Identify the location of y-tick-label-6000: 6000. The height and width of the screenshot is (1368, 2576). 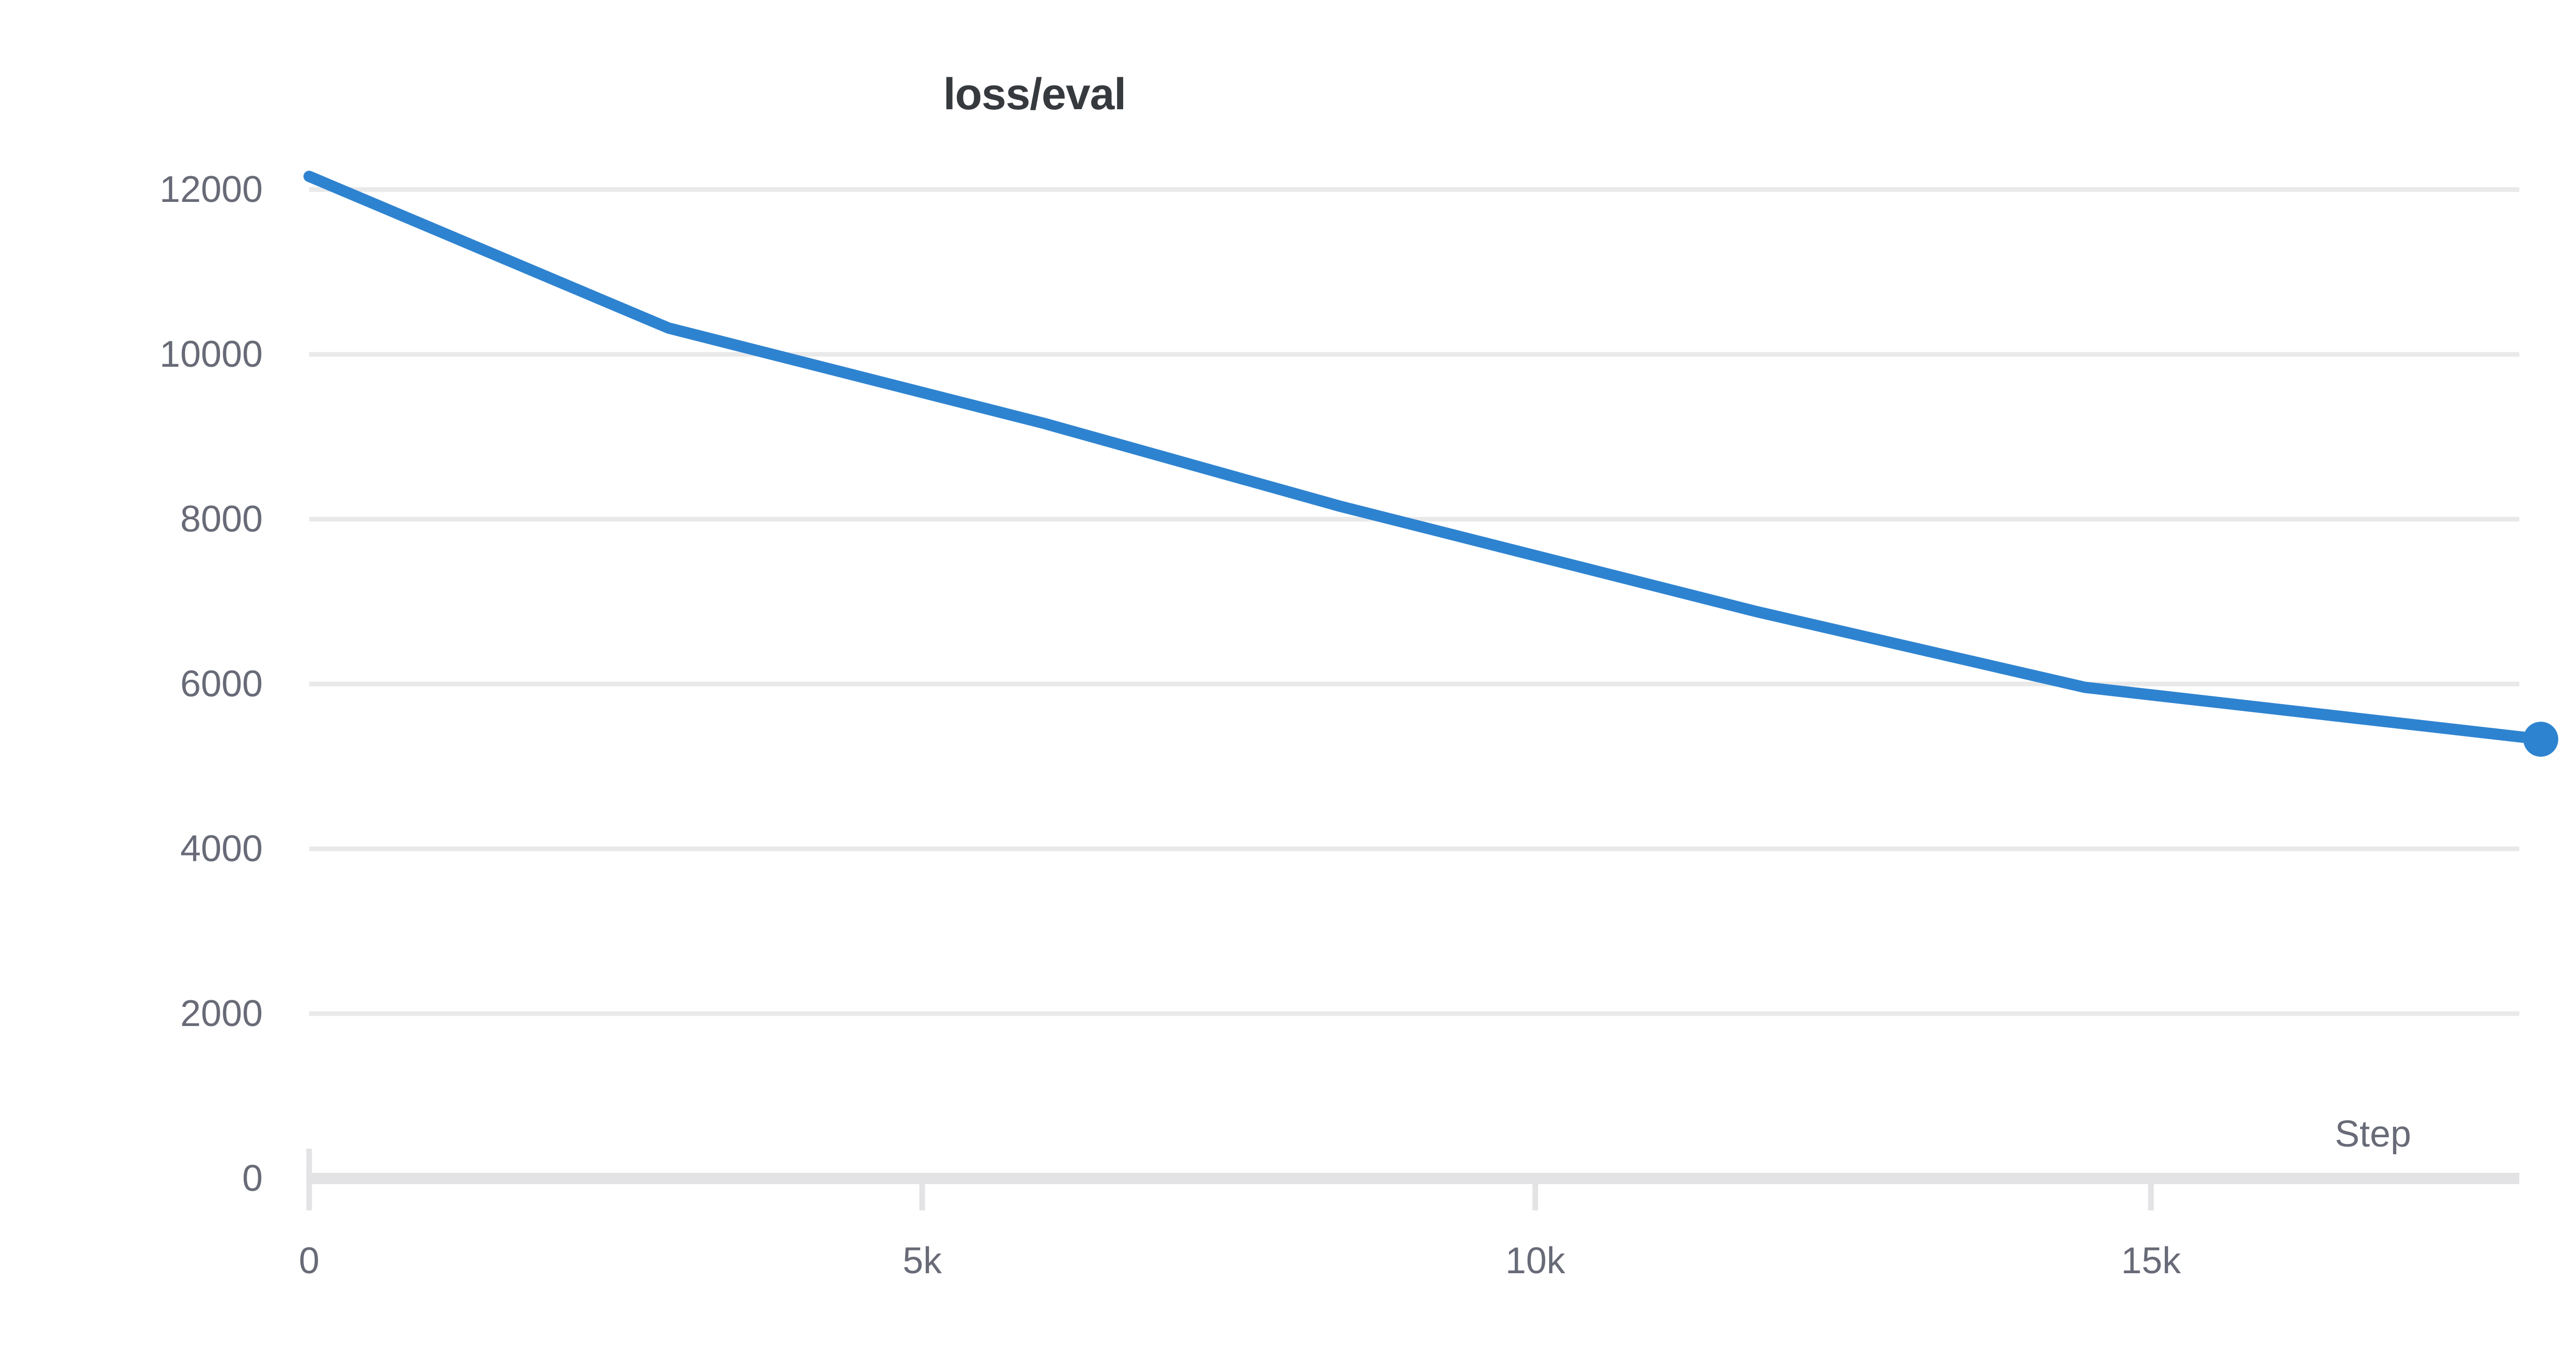
(221, 684).